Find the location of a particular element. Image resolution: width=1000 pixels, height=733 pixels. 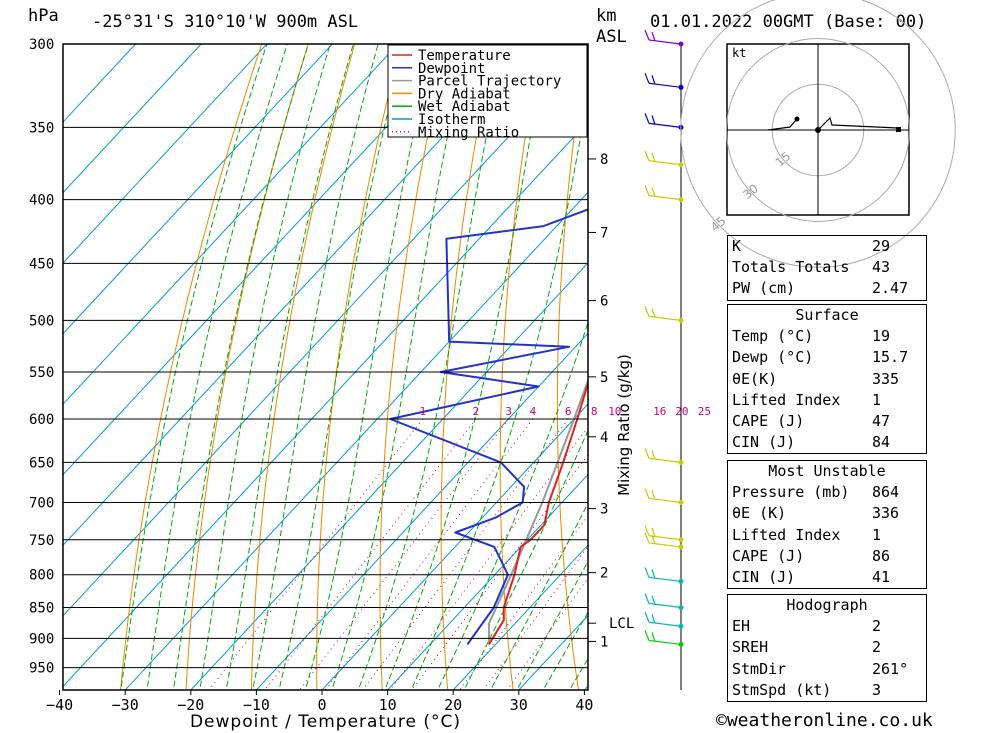

surface-row-label: θE(K) is located at coordinates (755, 378).